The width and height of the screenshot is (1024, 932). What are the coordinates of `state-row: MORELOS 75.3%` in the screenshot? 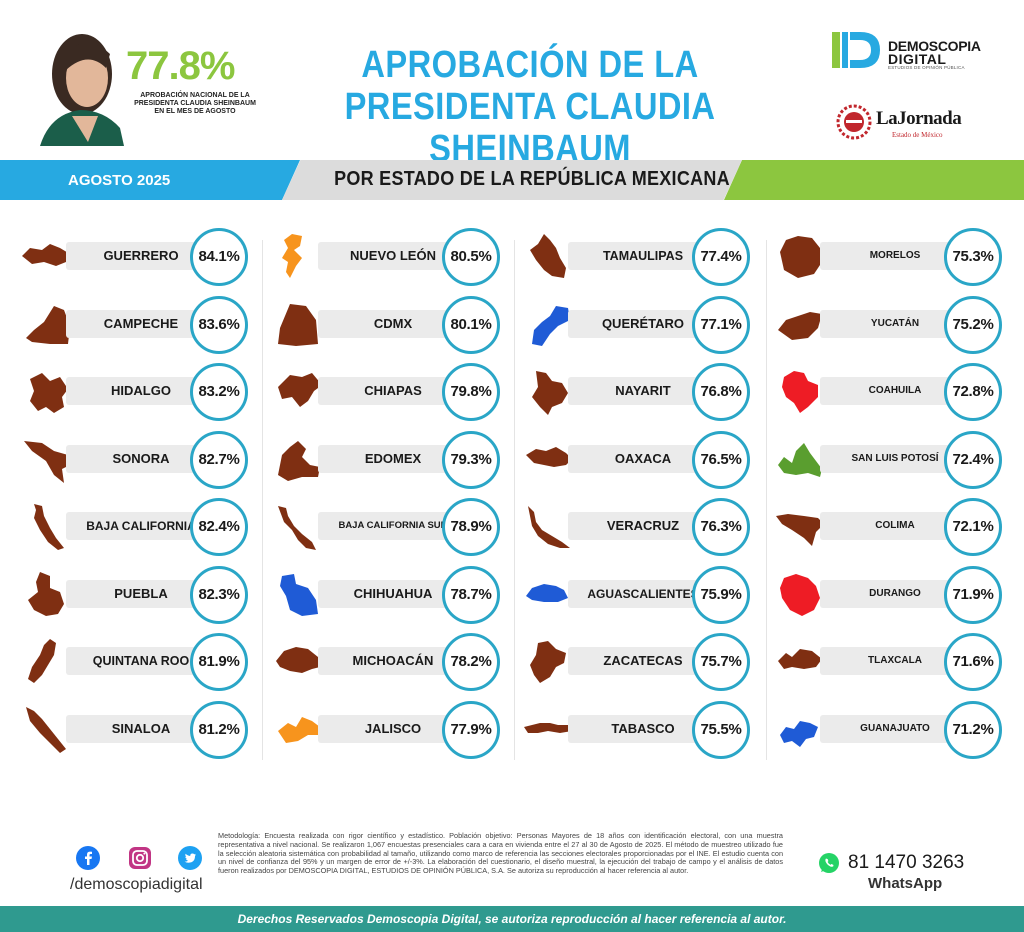 It's located at (894, 257).